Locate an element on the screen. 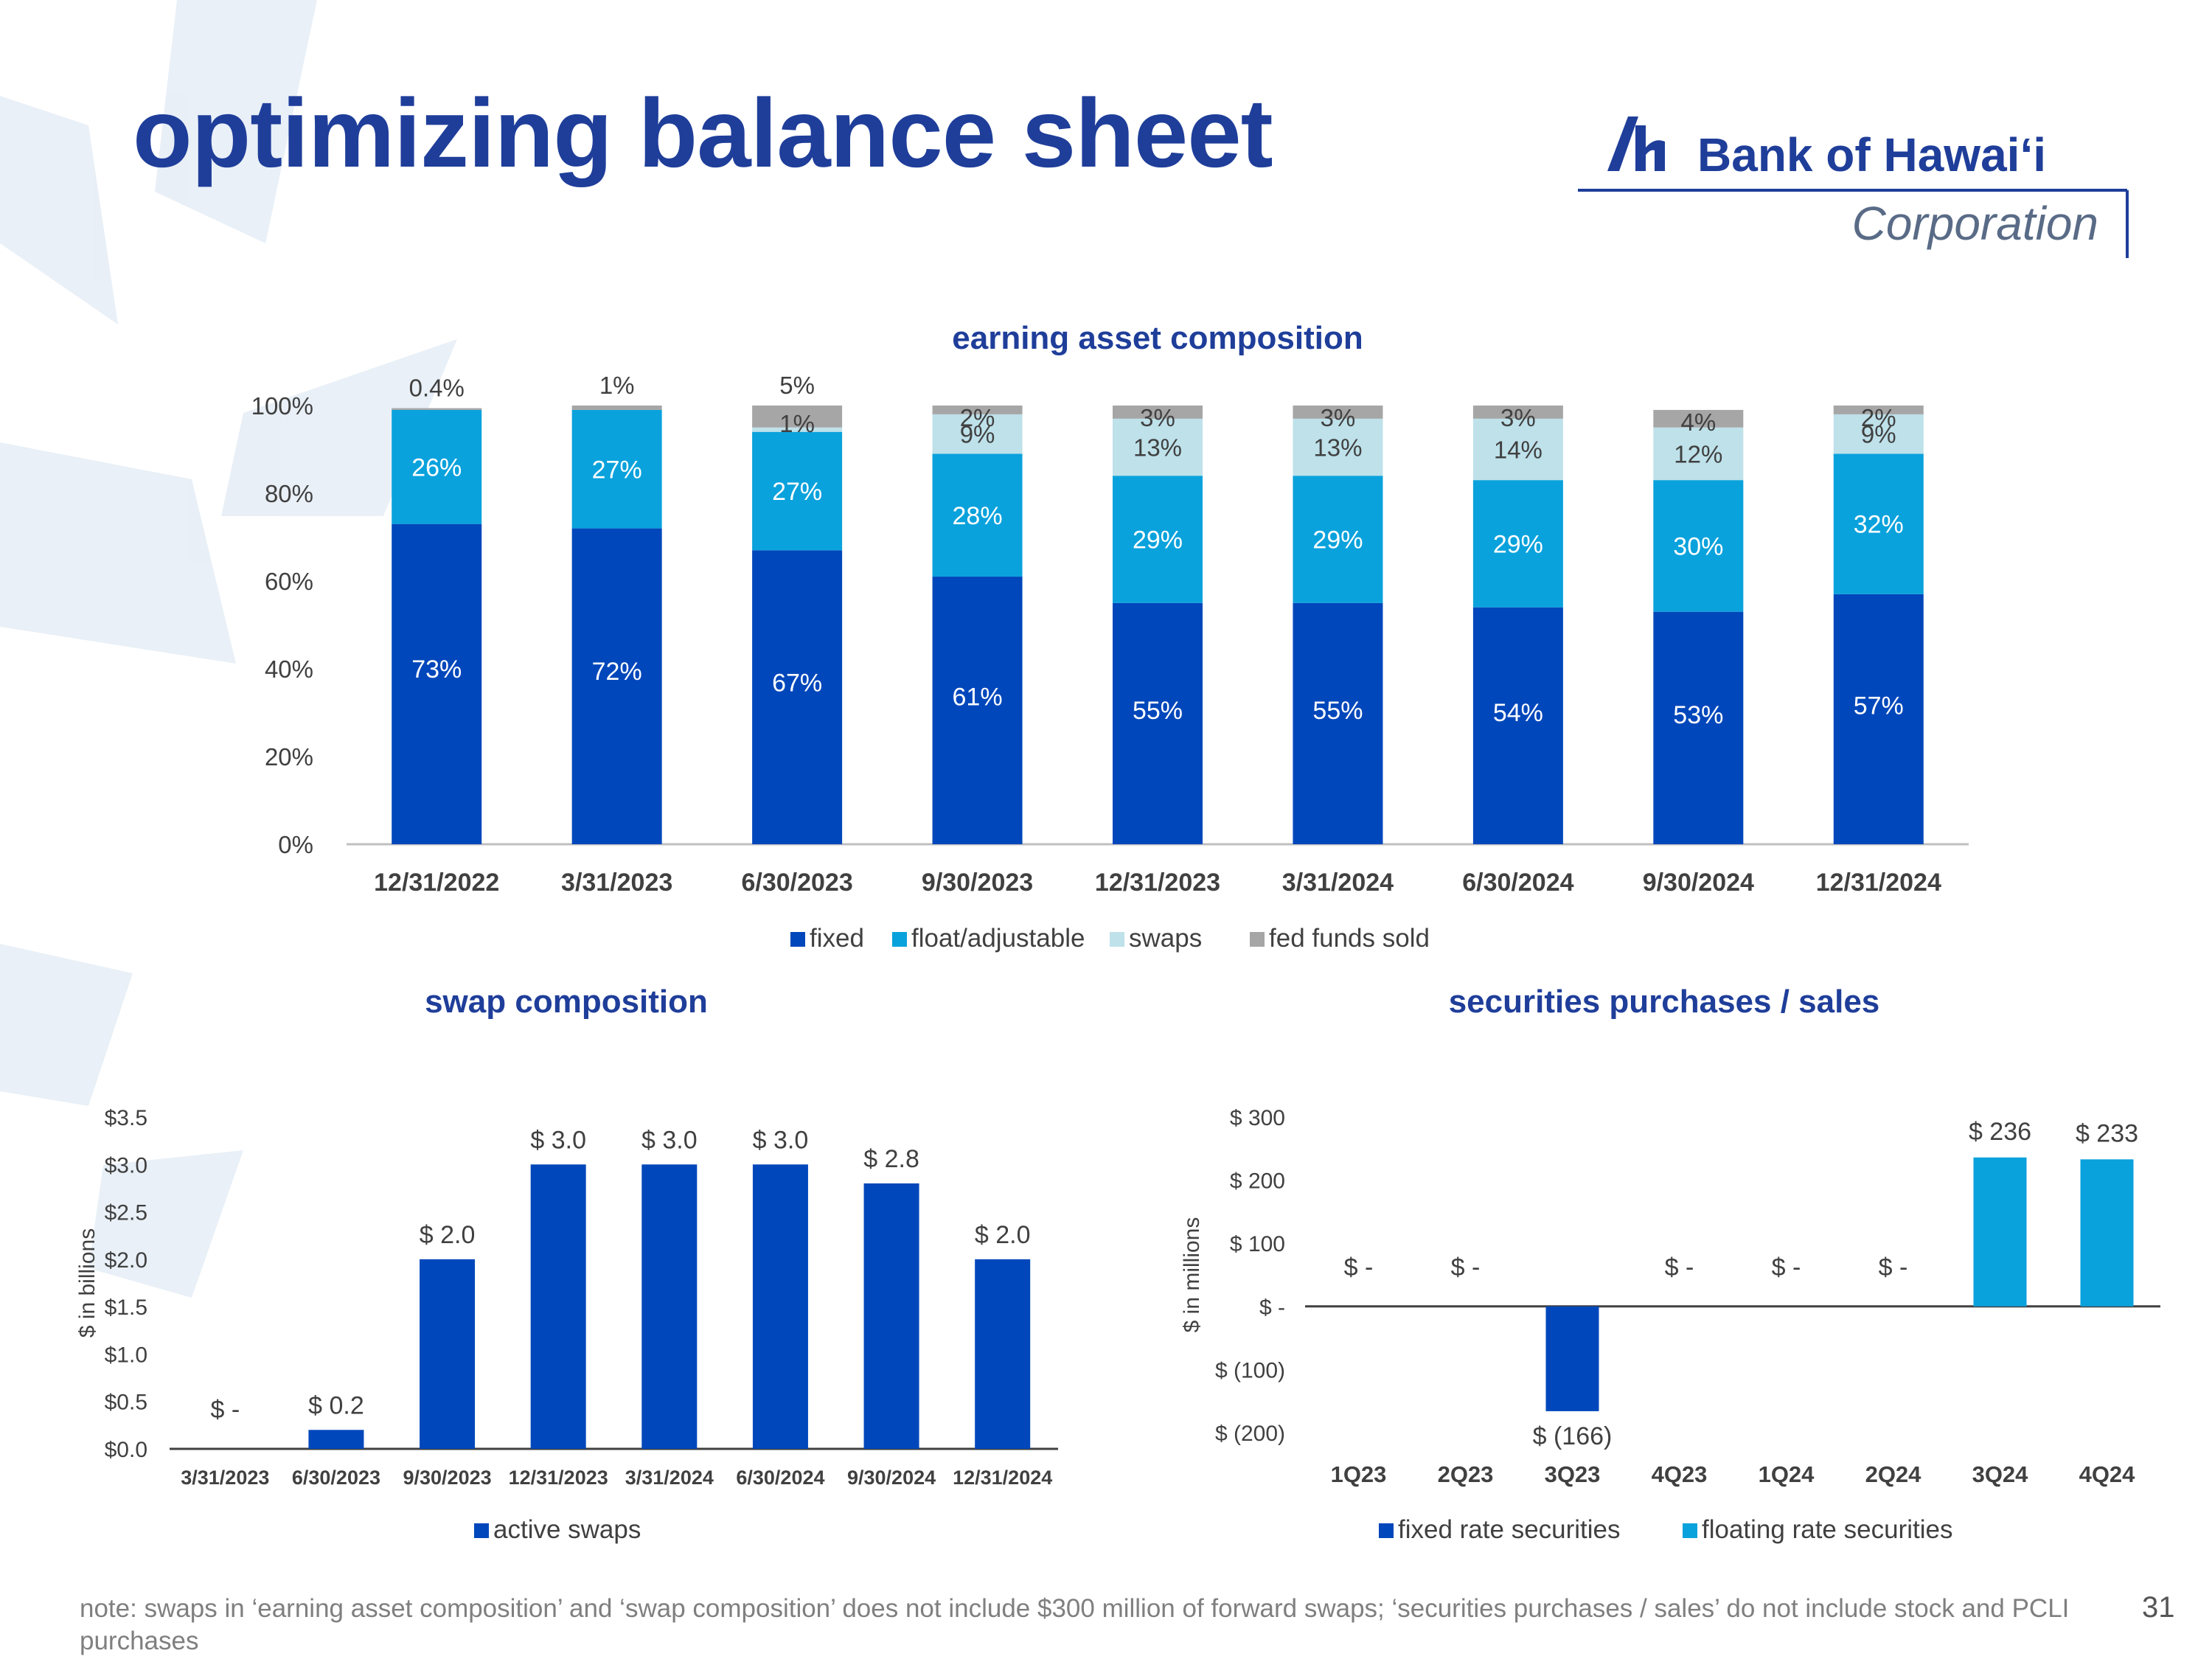 The image size is (2212, 1659). chart-title: earning asset composition is located at coordinates (1157, 338).